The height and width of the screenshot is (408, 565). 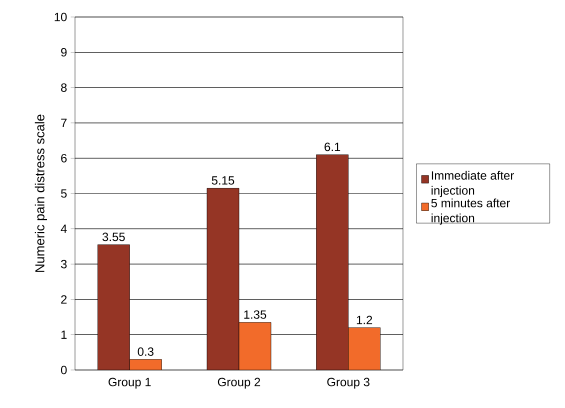 I want to click on data-label: 1.2, so click(x=364, y=320).